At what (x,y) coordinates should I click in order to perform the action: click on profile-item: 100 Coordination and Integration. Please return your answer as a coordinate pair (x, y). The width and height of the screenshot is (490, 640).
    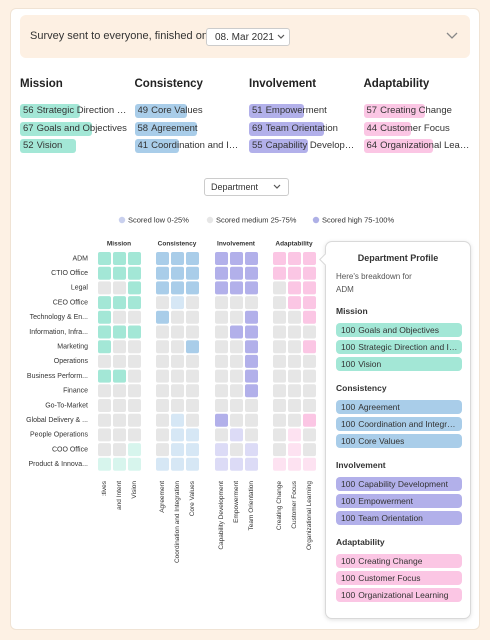
    Looking at the image, I should click on (399, 424).